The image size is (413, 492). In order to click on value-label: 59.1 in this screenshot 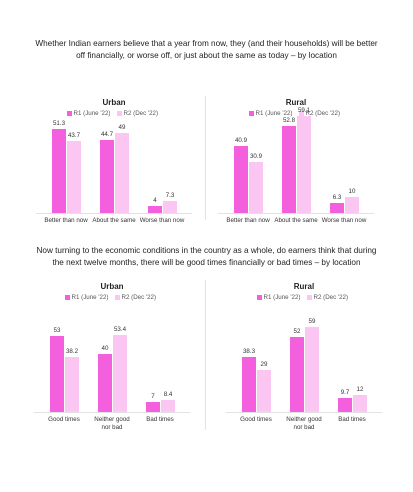, I will do `click(304, 111)`.